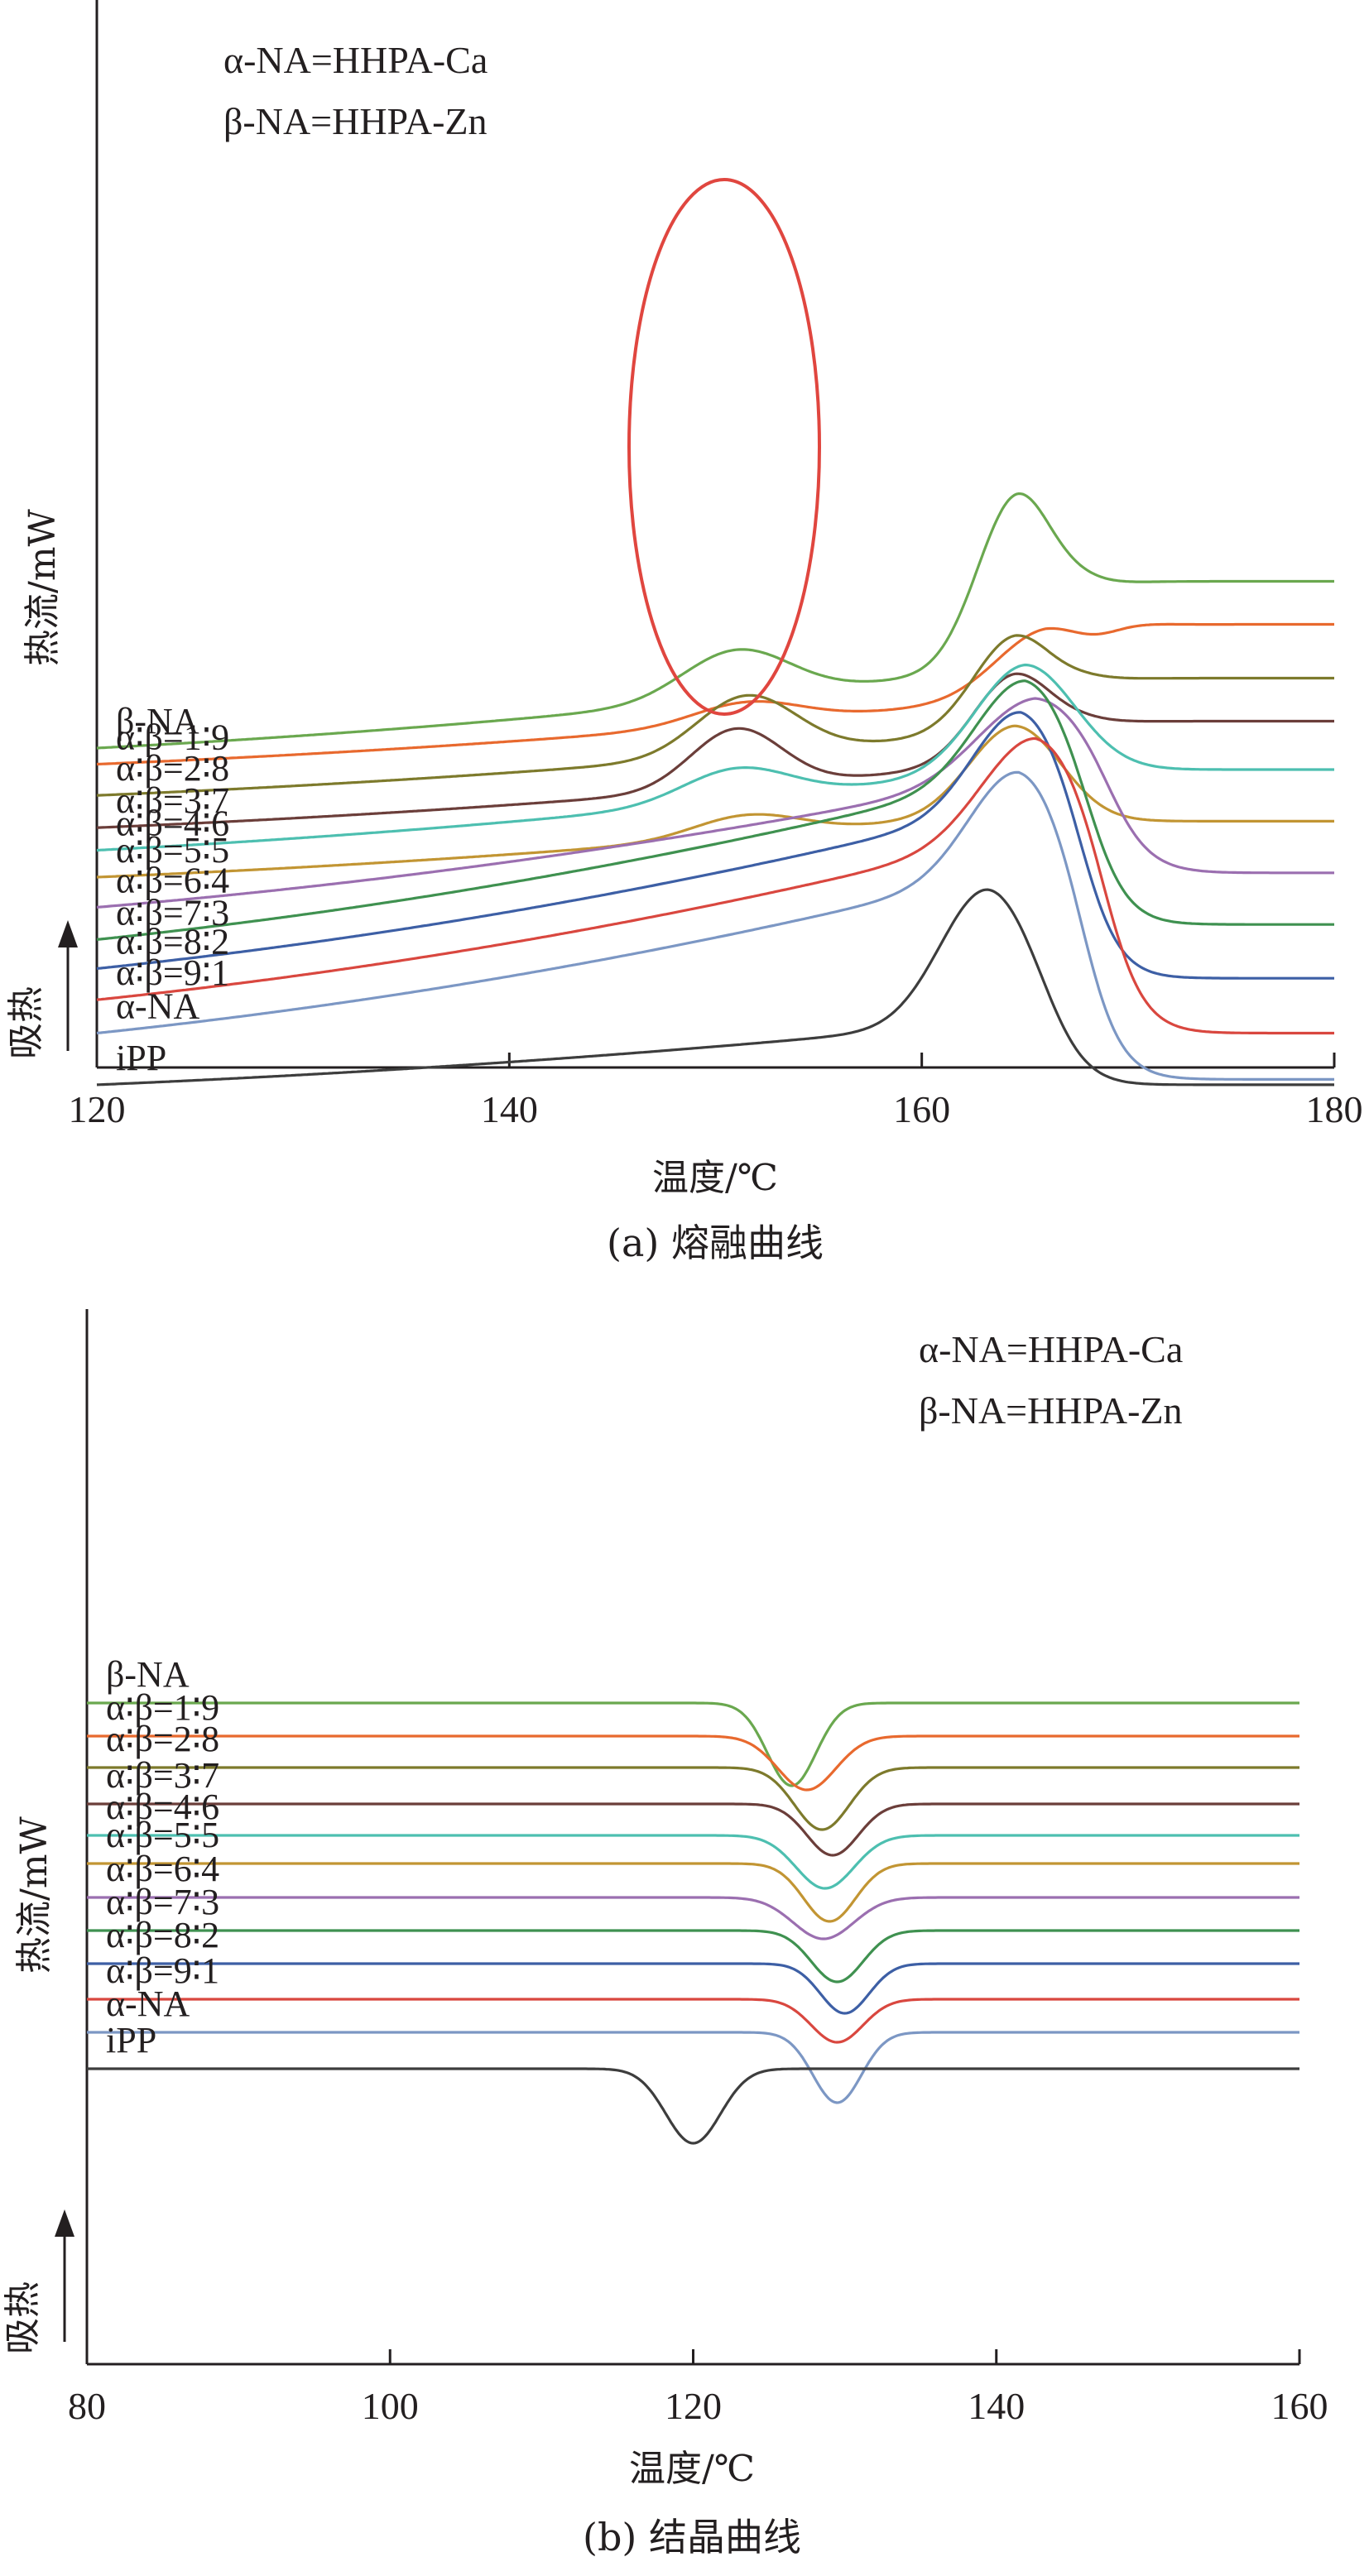 This screenshot has width=1369, height=2576. Describe the element at coordinates (23, 2317) in the screenshot. I see `crystallization-endo-label: 吸热` at that location.